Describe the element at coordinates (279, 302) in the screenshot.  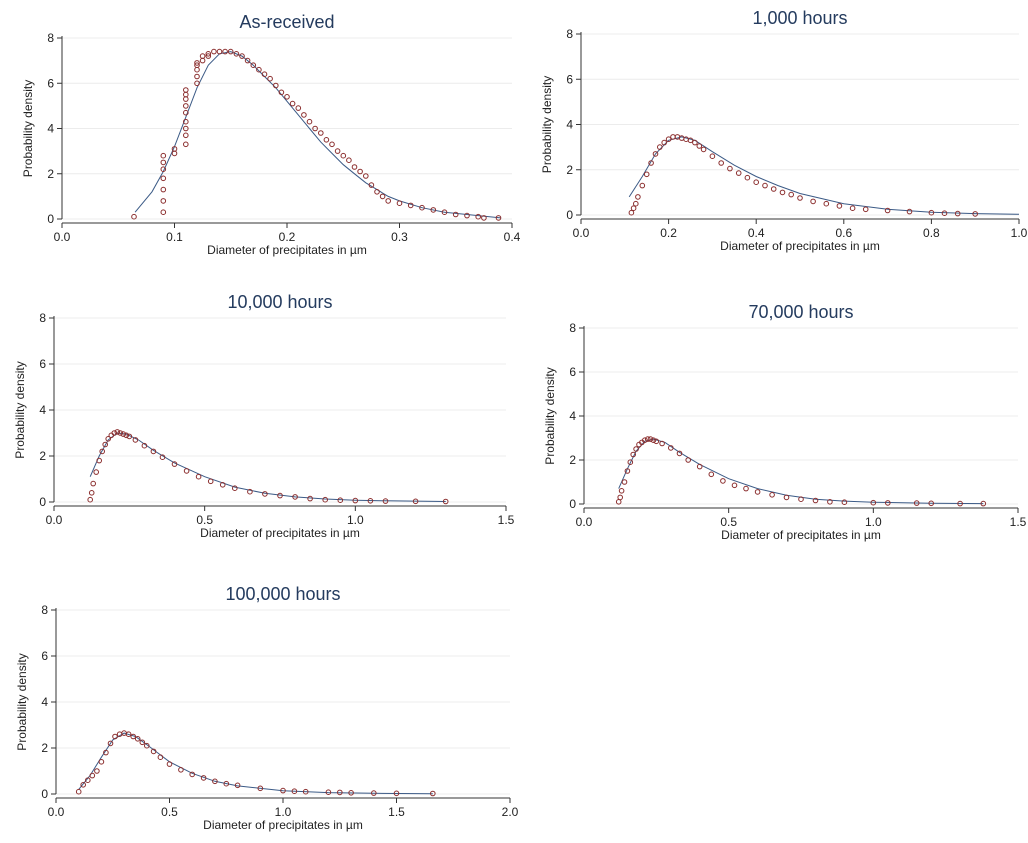
I see `chart-title: 10,000 hours` at that location.